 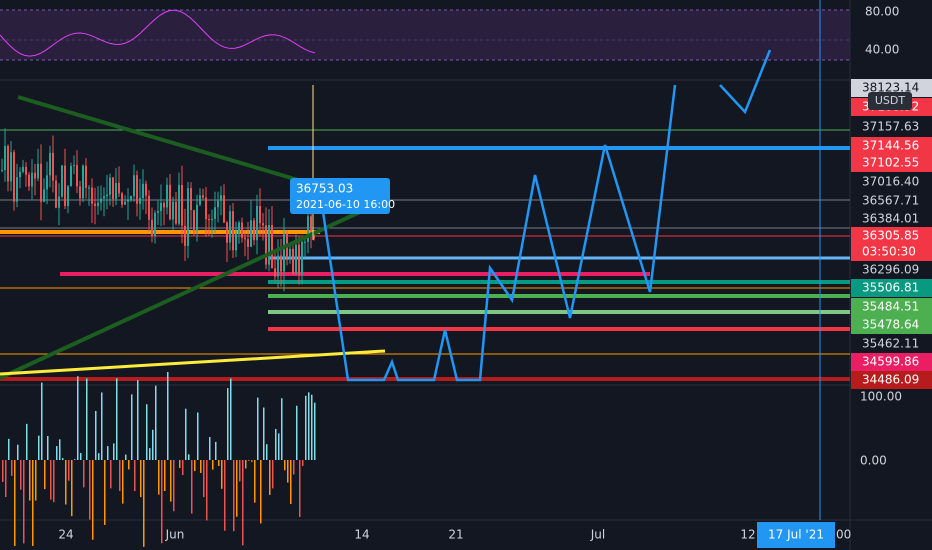 What do you see at coordinates (890, 325) in the screenshot?
I see `price-label: 35478.64` at bounding box center [890, 325].